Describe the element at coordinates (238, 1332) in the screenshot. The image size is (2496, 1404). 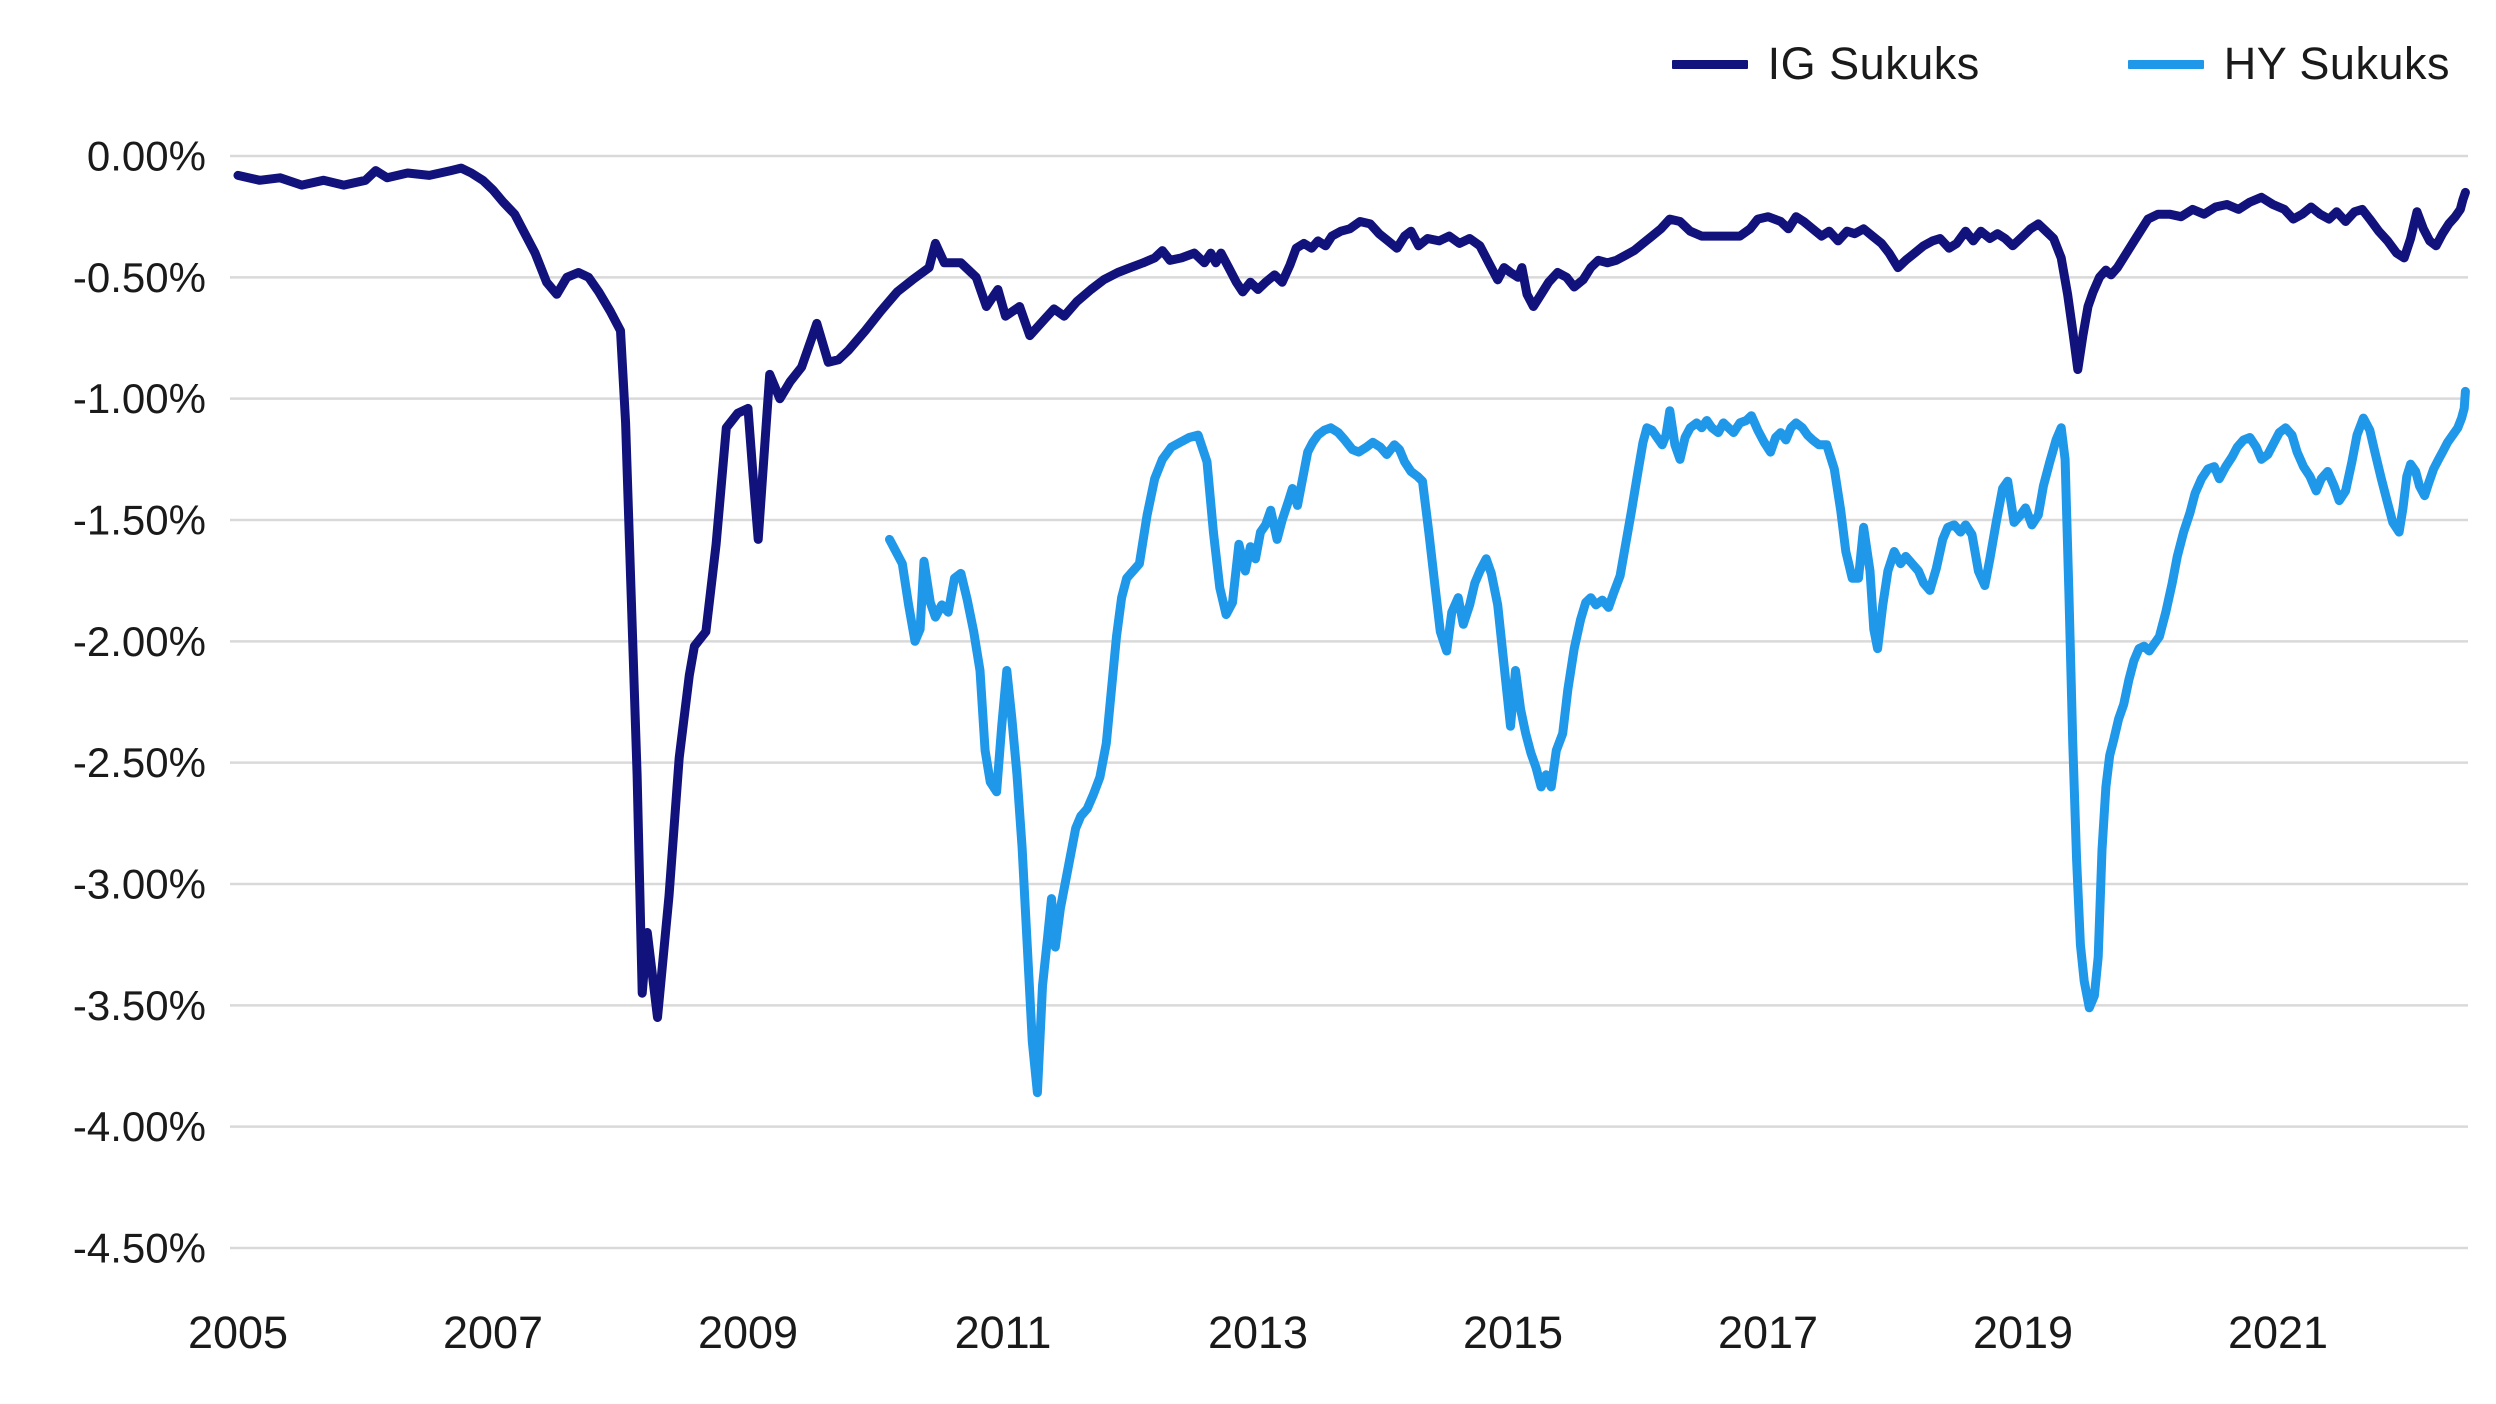
I see `x-axis-tick-label: 2005` at that location.